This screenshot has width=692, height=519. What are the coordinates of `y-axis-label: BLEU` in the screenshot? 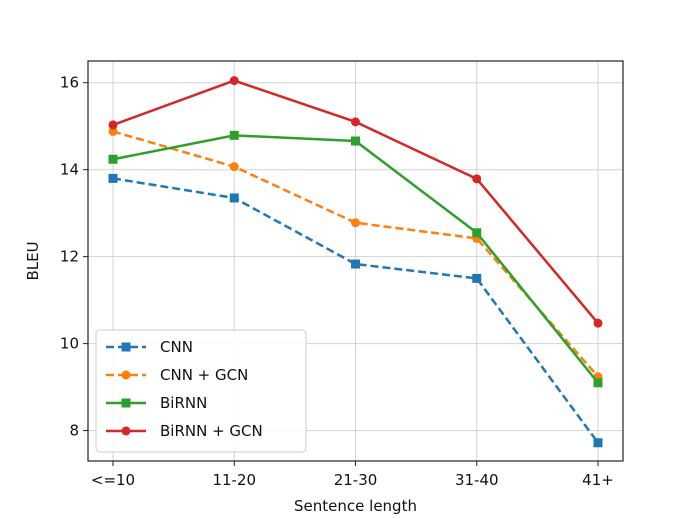 It's located at (33, 260).